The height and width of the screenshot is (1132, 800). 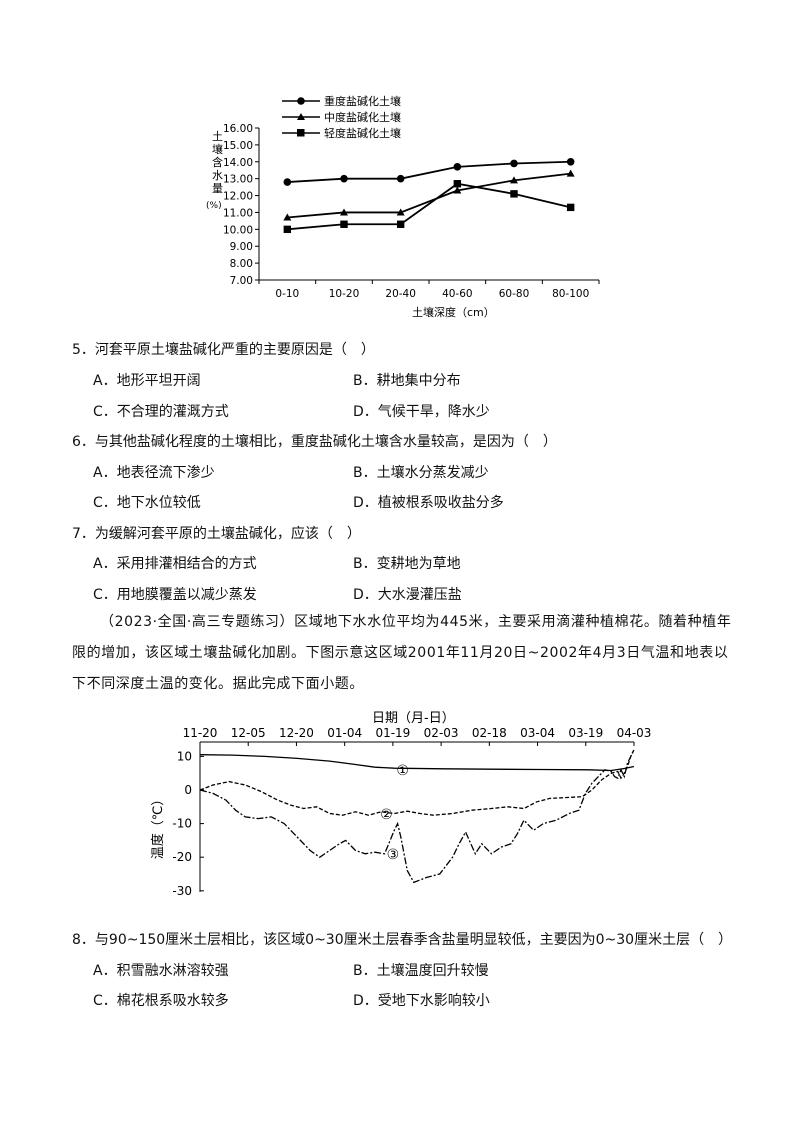 What do you see at coordinates (217, 162) in the screenshot?
I see `chart1-ylabel-char-2: 含` at bounding box center [217, 162].